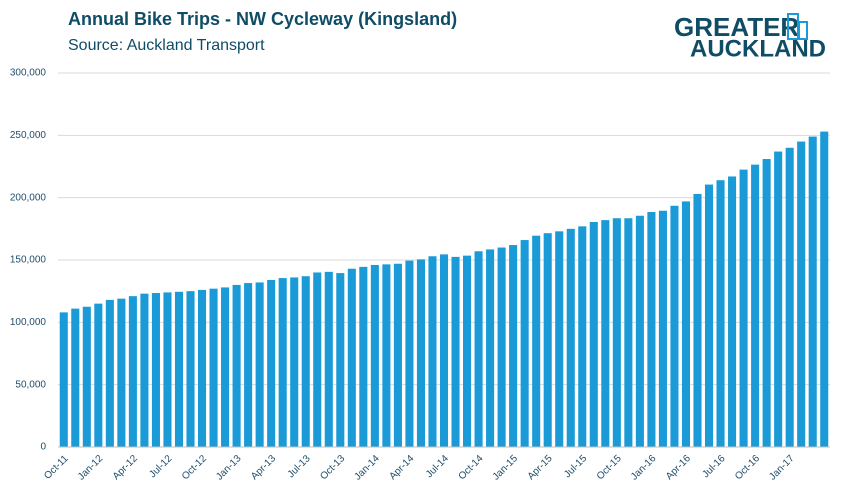 This screenshot has width=847, height=497. Describe the element at coordinates (299, 466) in the screenshot. I see `x-tick-label: Jul-13` at that location.